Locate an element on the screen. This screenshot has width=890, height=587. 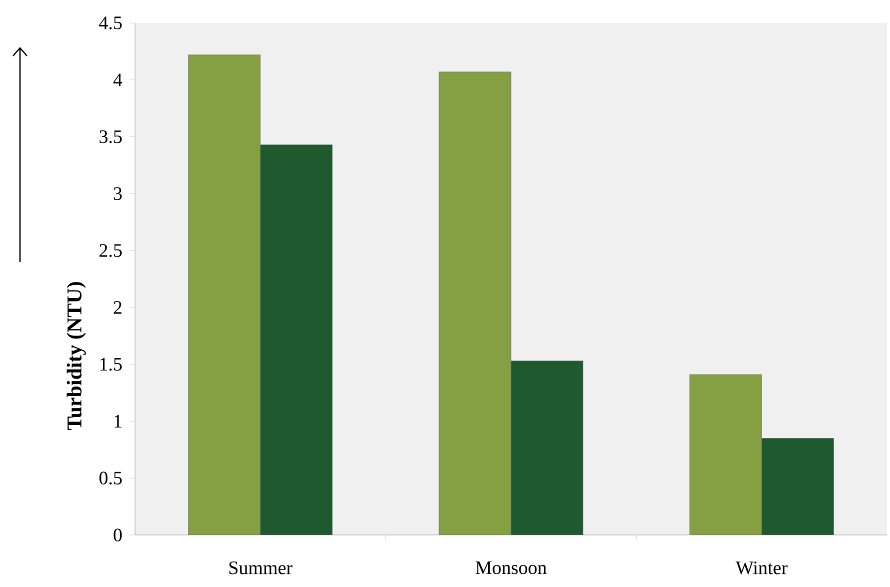
y-tick-label: 0.5 is located at coordinates (110, 478).